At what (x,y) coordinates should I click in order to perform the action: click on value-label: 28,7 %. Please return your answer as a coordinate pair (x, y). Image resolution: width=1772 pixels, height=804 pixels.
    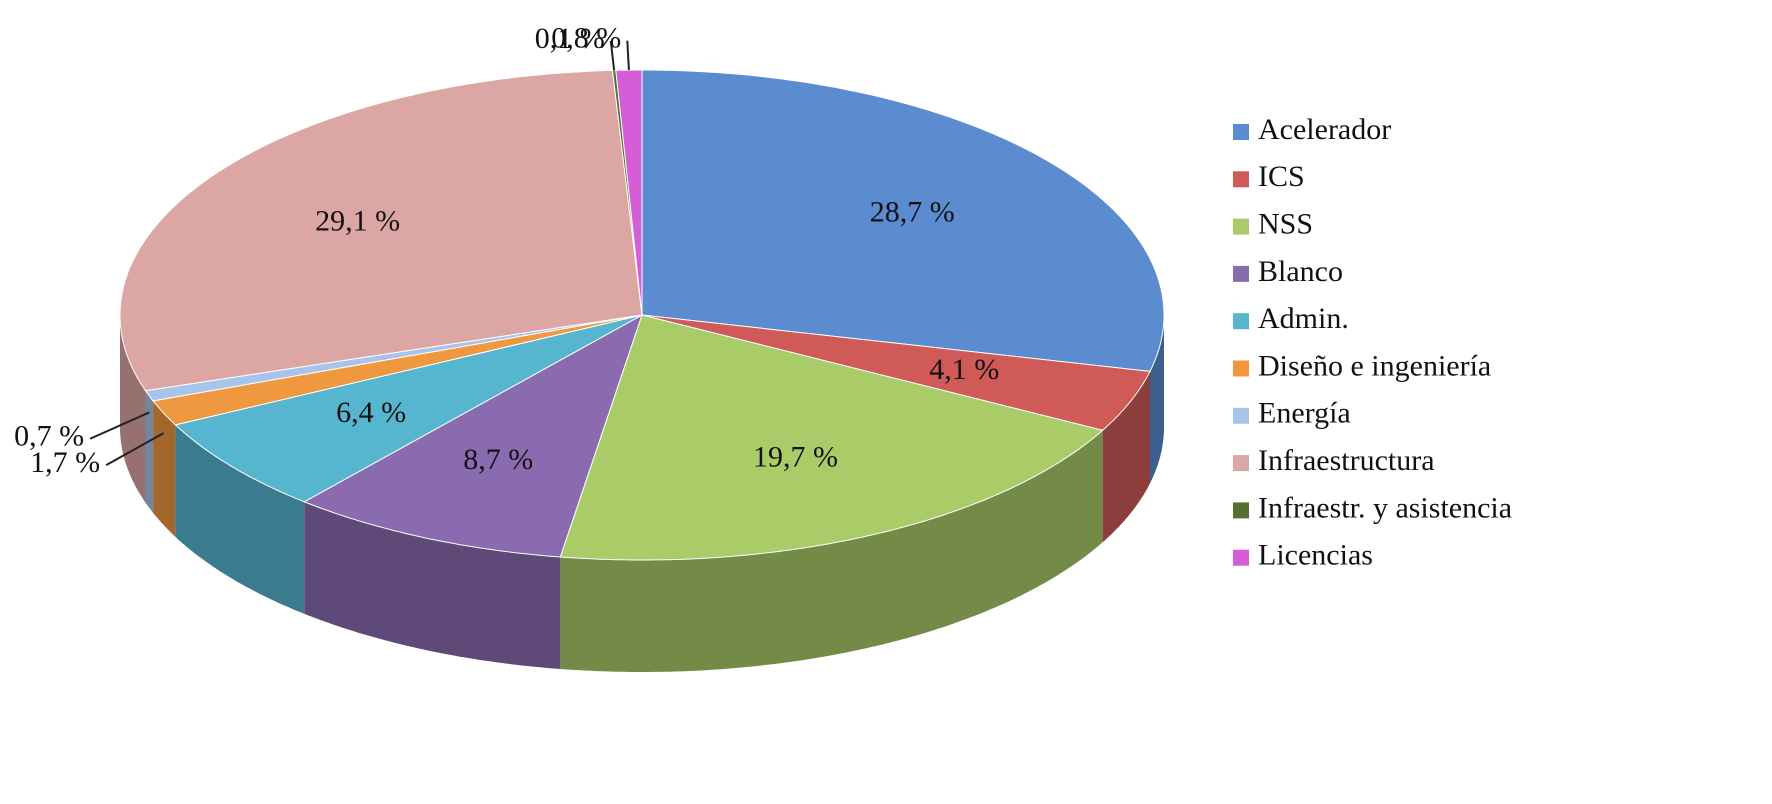
    Looking at the image, I should click on (912, 212).